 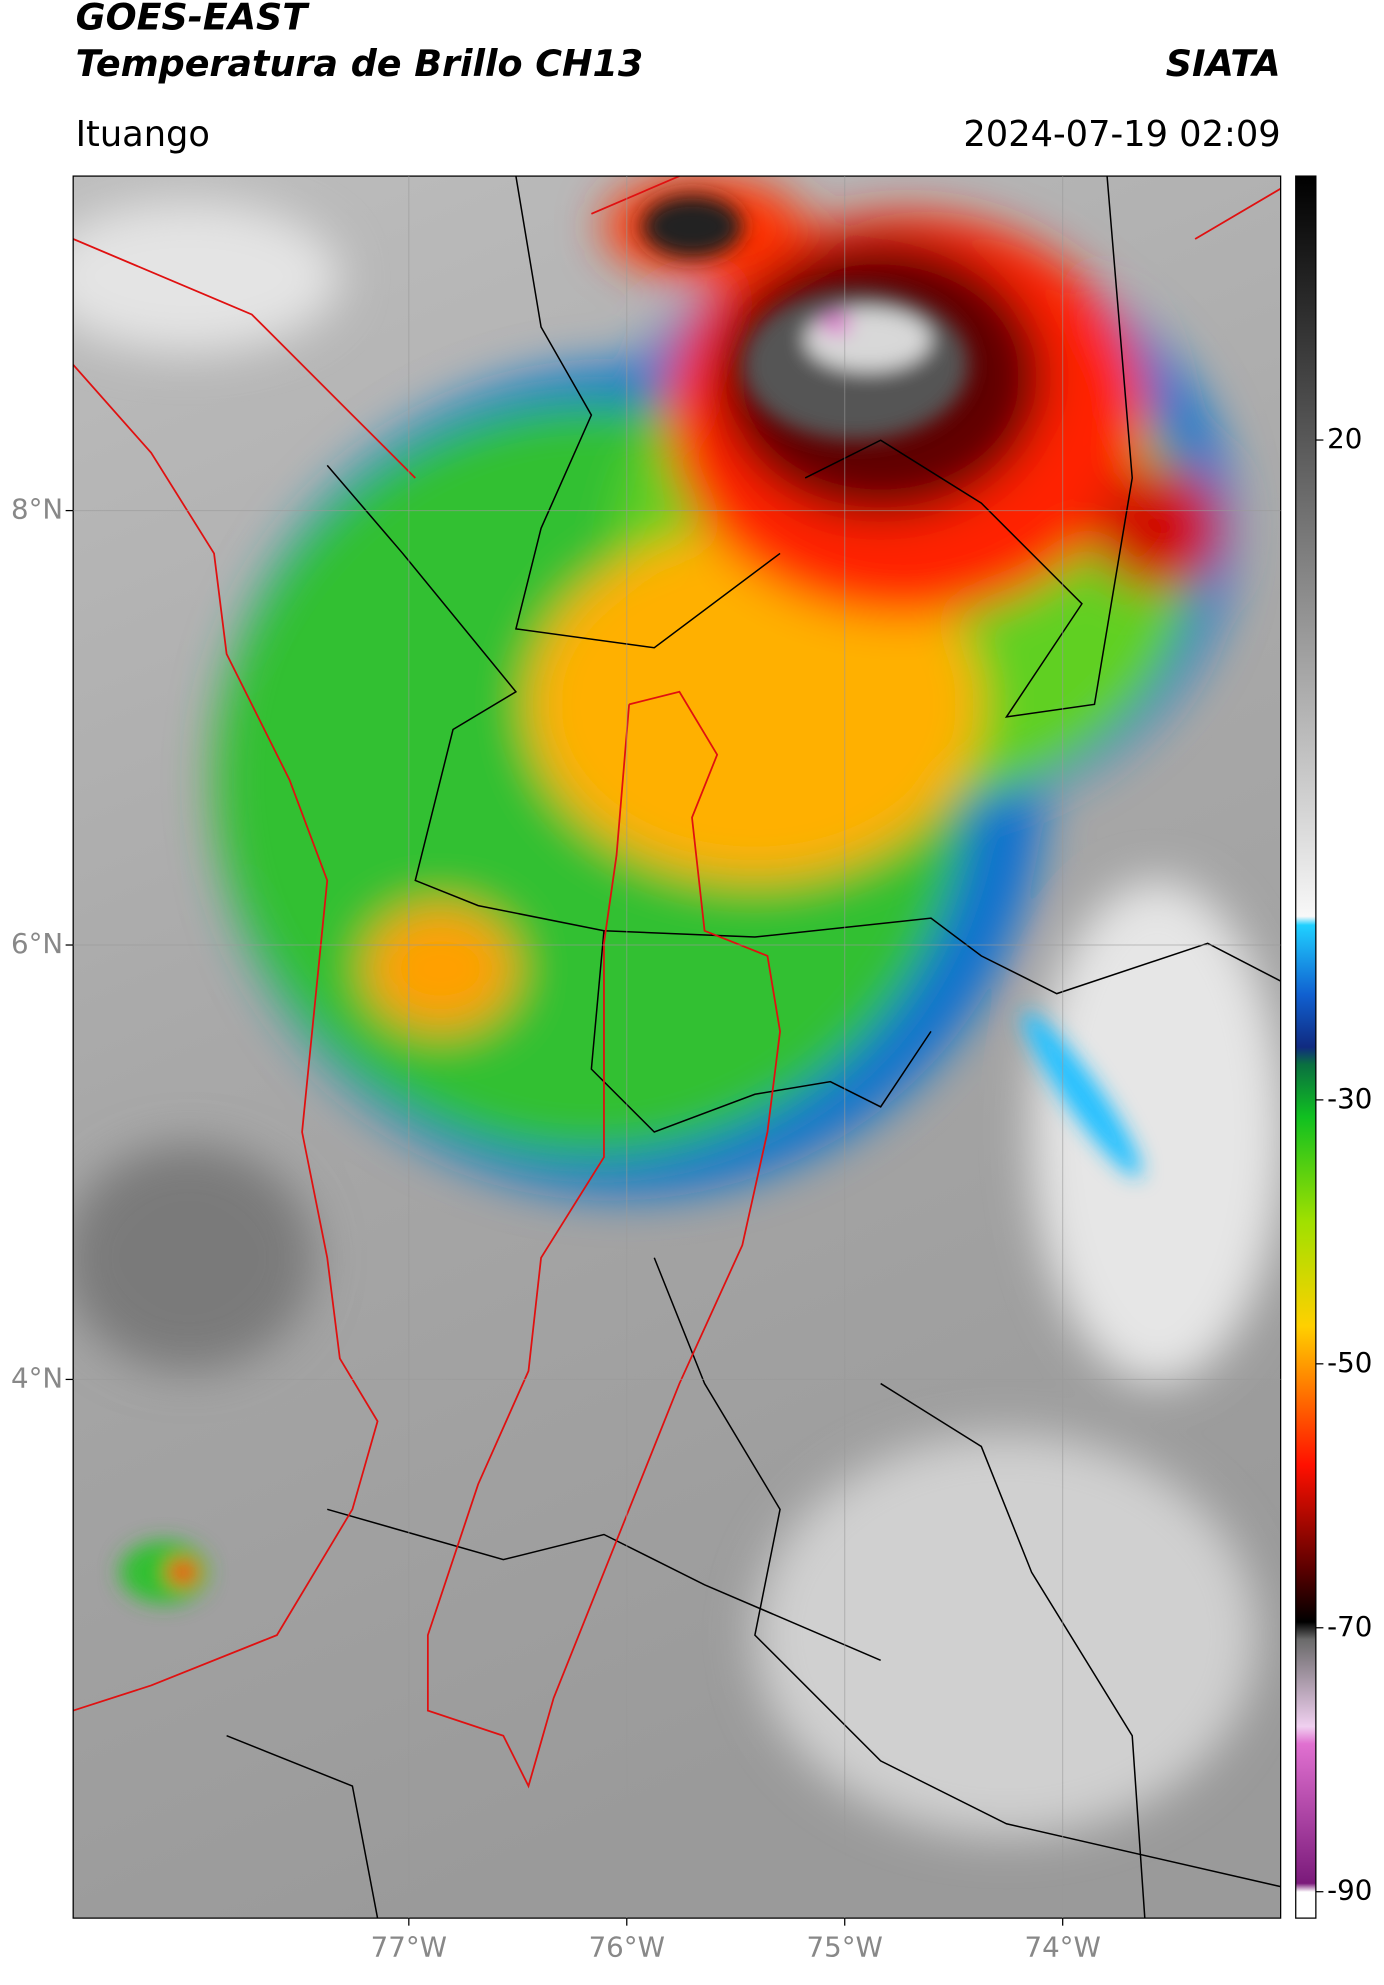 What do you see at coordinates (37, 1377) in the screenshot?
I see `y-tick-label: 4°N` at bounding box center [37, 1377].